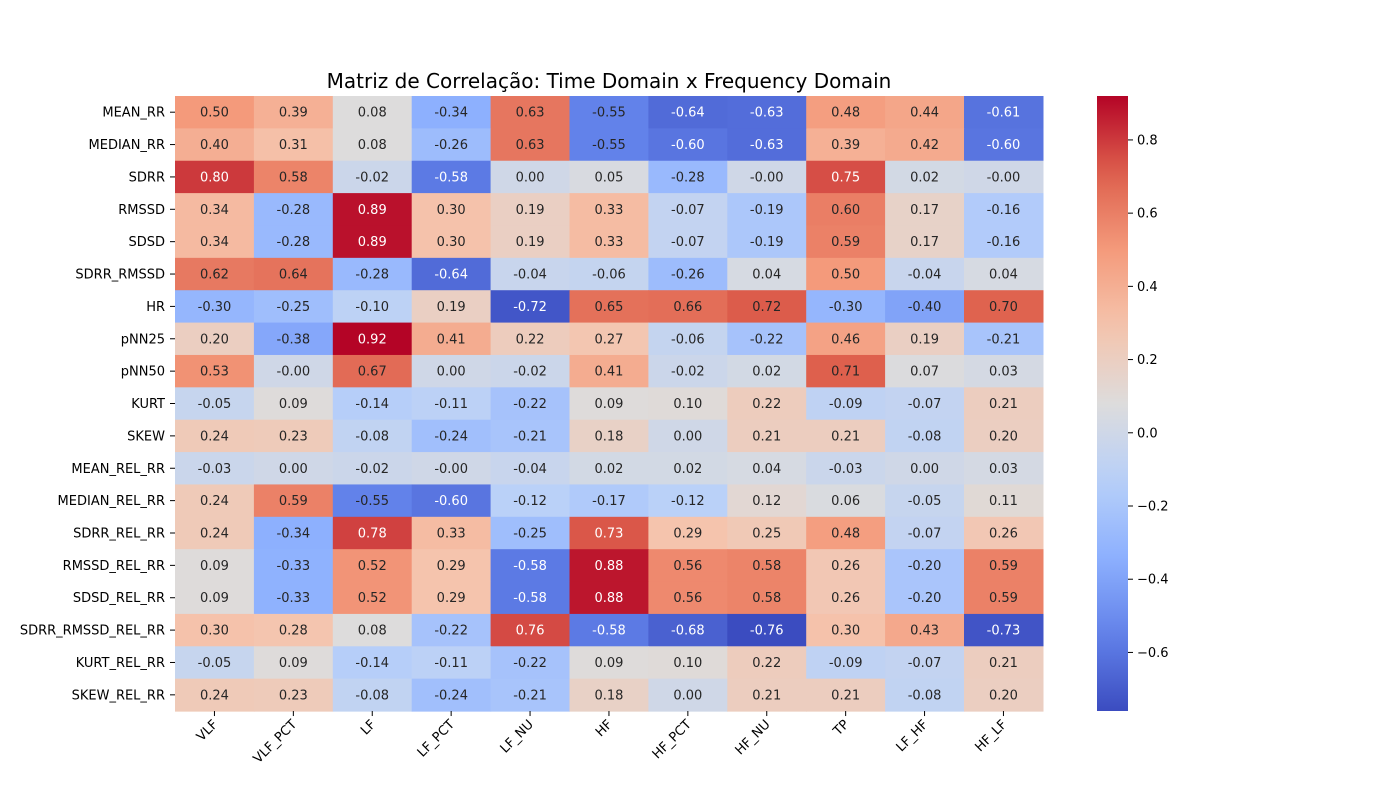 This screenshot has height=800, width=1400. I want to click on cell-value-label: 0.92, so click(372, 339).